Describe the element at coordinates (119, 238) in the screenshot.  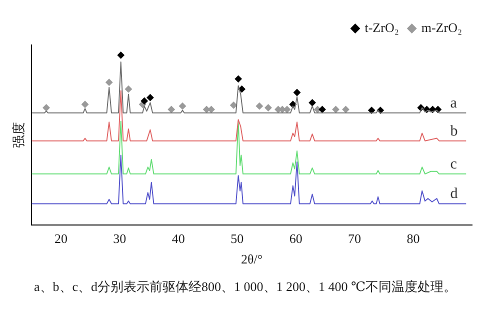
I see `x-tick-label: 30` at that location.